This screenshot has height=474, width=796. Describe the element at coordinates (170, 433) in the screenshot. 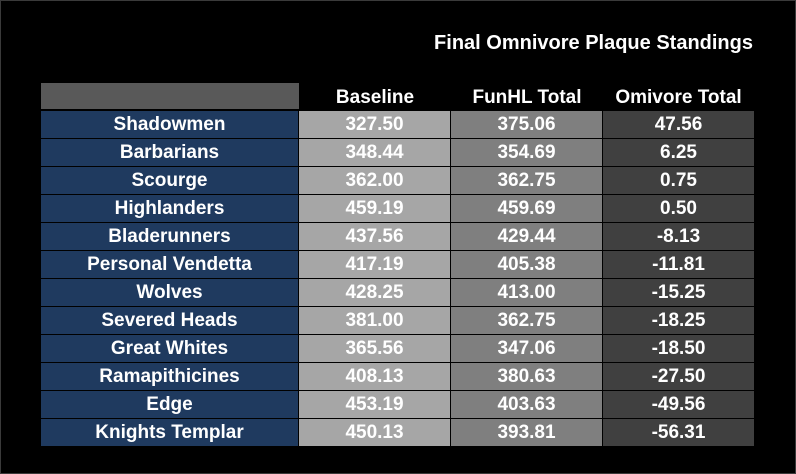

I see `team-cell: Knights Templar` at that location.